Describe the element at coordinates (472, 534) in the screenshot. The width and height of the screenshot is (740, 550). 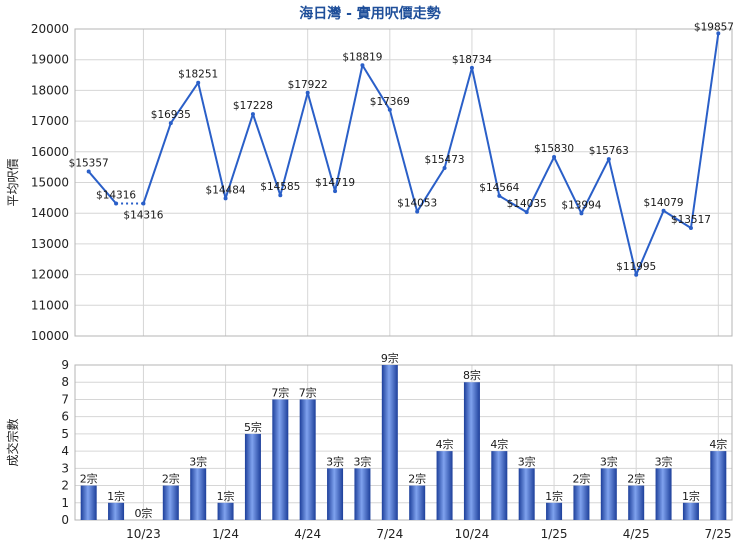
I see `x-tick-label: 10/24` at that location.